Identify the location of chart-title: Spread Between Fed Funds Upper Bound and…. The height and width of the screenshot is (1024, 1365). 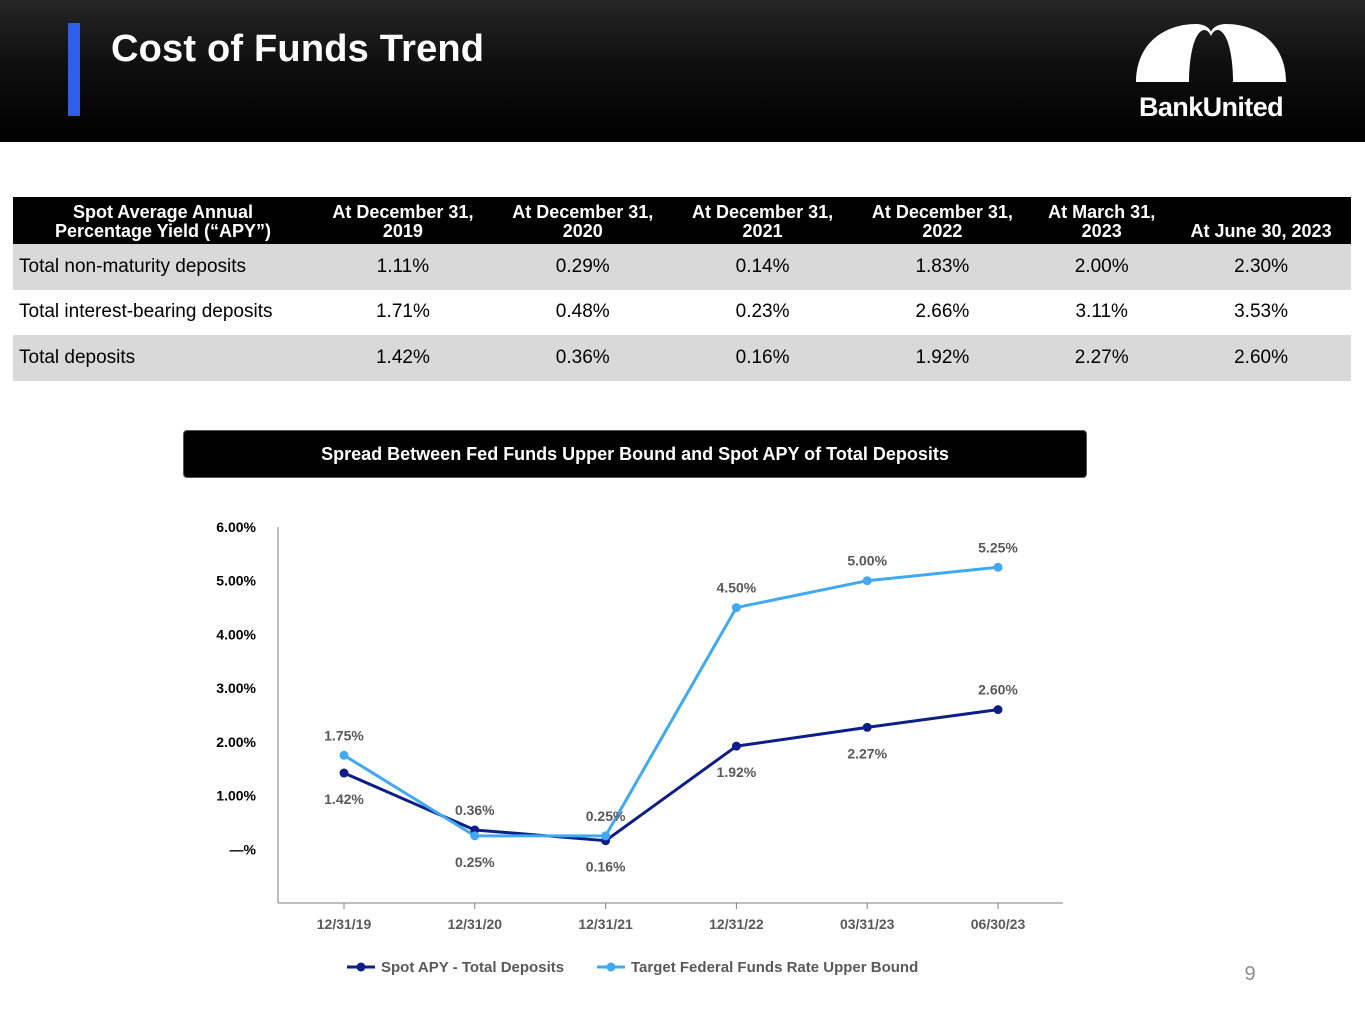
(635, 454).